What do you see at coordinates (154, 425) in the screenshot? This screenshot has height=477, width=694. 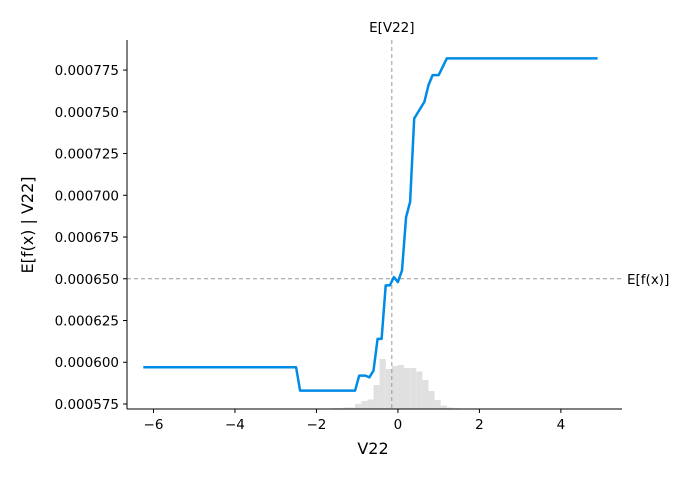 I see `x-tick-label: −6` at bounding box center [154, 425].